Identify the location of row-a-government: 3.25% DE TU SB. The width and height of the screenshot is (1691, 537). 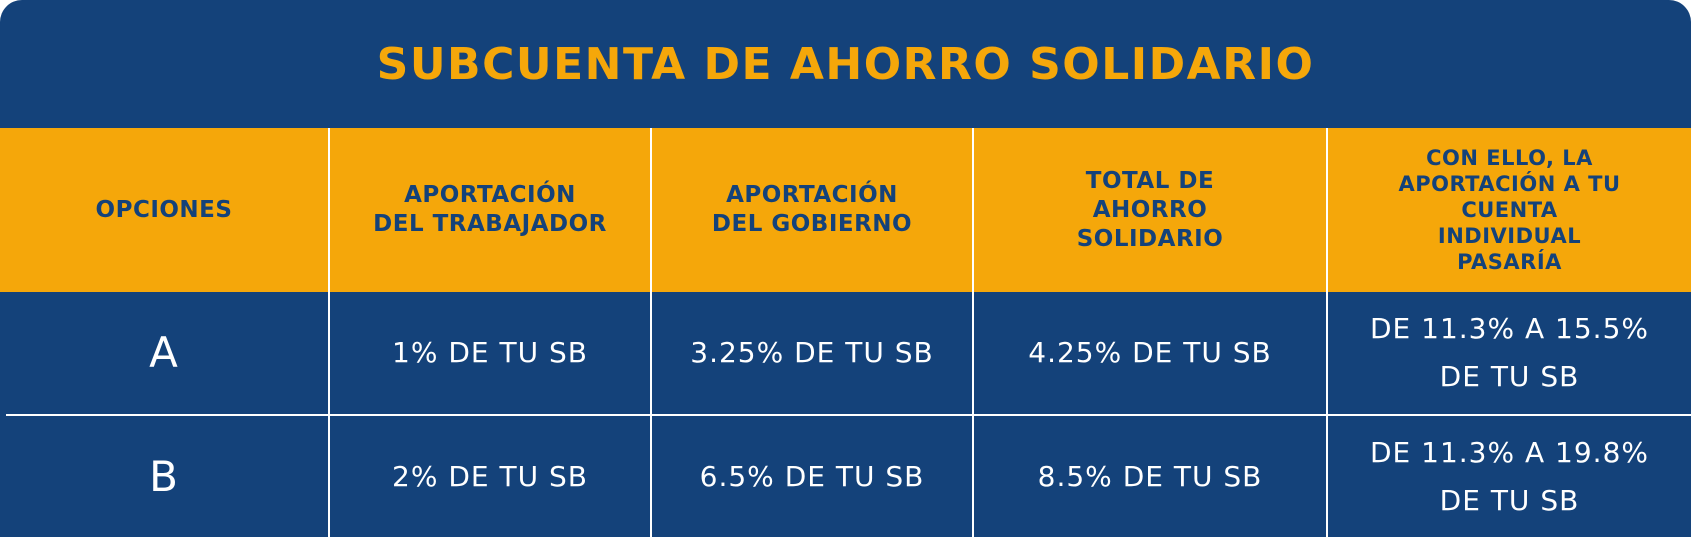
(812, 352).